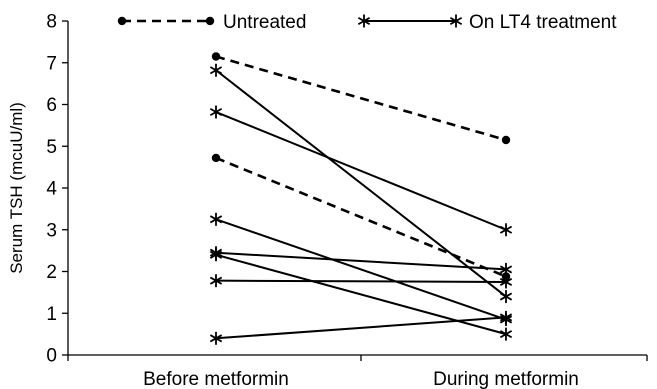 This screenshot has width=657, height=389. What do you see at coordinates (51, 356) in the screenshot?
I see `y-tick-label-0: 0` at bounding box center [51, 356].